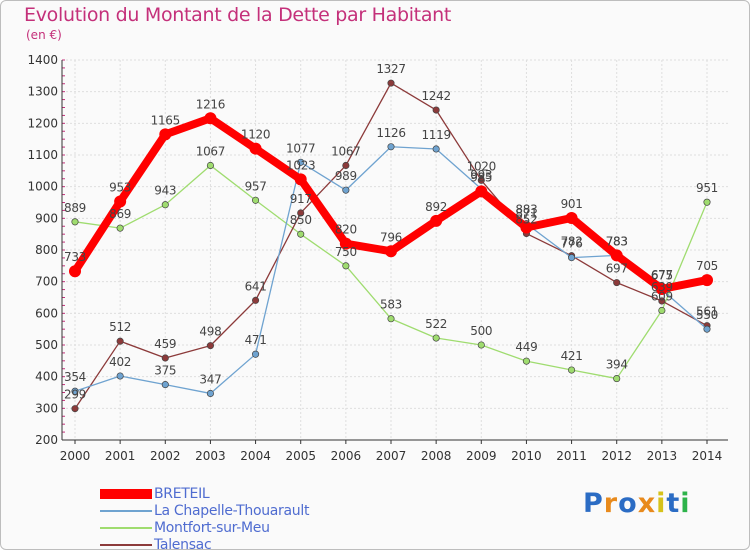  I want to click on legend-swatch, so click(126, 528).